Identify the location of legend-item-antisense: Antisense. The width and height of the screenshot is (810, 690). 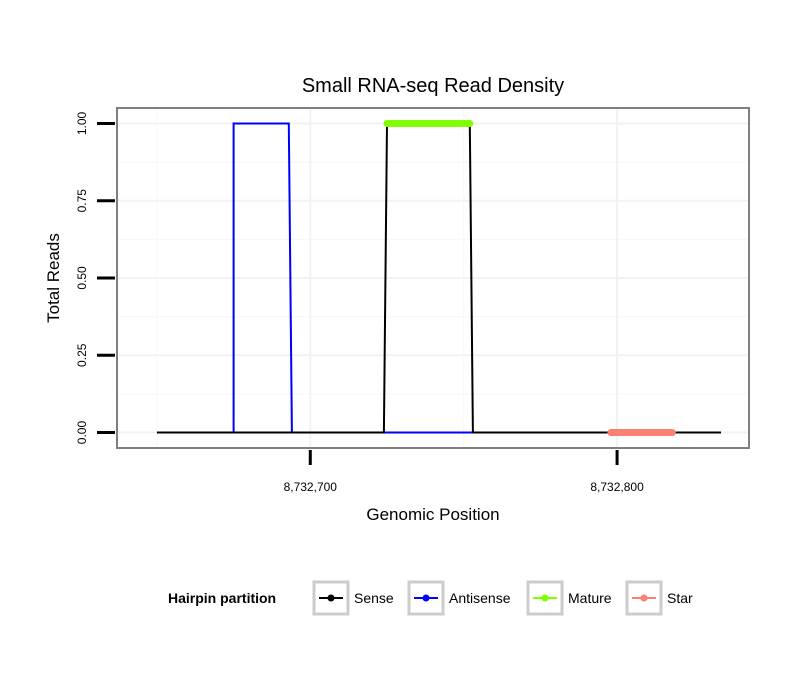
(459, 598).